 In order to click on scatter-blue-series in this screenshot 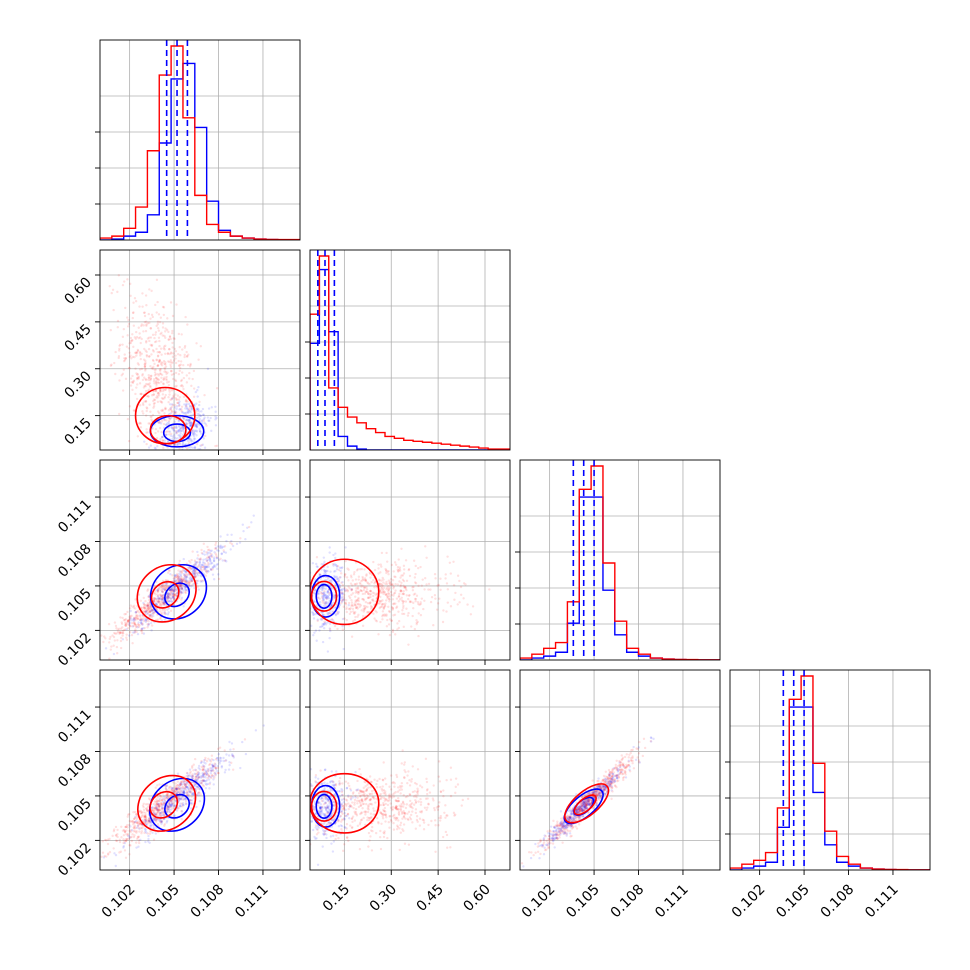, I will do `click(183, 796)`.